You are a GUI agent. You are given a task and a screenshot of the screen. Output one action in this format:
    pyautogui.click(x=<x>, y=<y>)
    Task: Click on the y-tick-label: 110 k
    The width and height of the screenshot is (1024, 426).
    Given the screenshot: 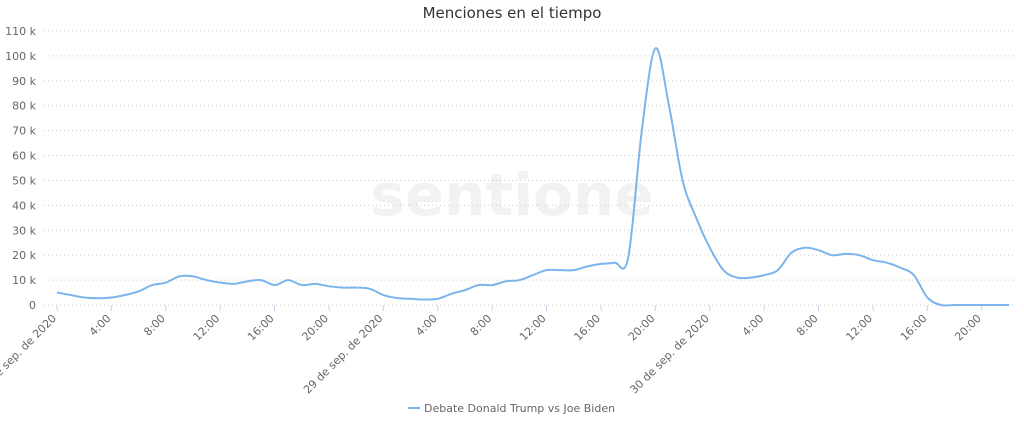 What is the action you would take?
    pyautogui.click(x=20, y=31)
    